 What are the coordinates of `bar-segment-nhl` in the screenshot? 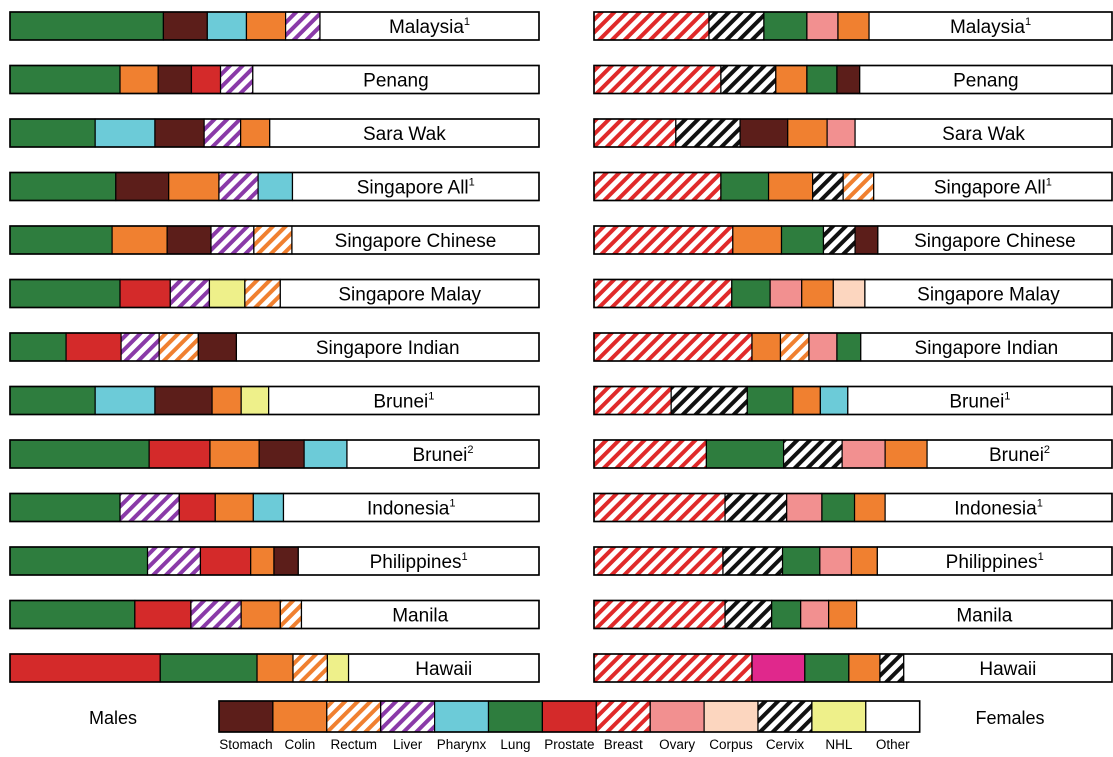 It's located at (227, 293).